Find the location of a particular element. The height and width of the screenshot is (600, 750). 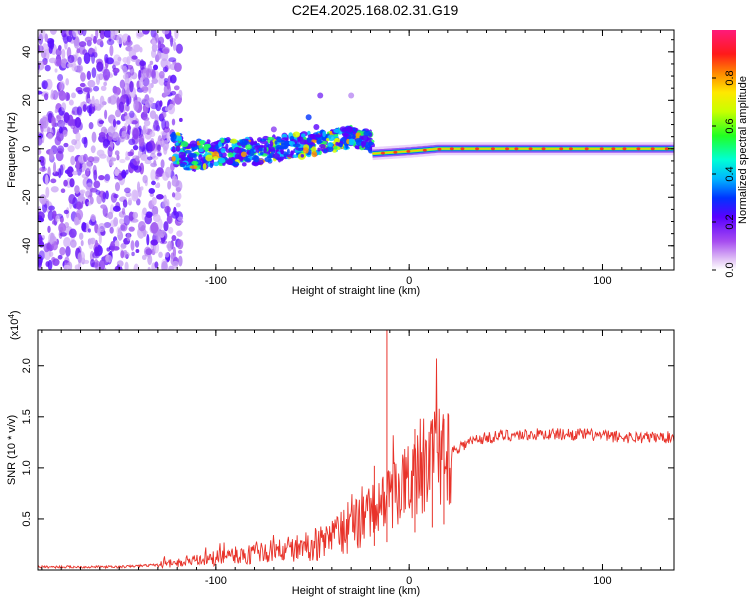

page-title: C2E4.2025.168.02.31.G19 is located at coordinates (375, 10).